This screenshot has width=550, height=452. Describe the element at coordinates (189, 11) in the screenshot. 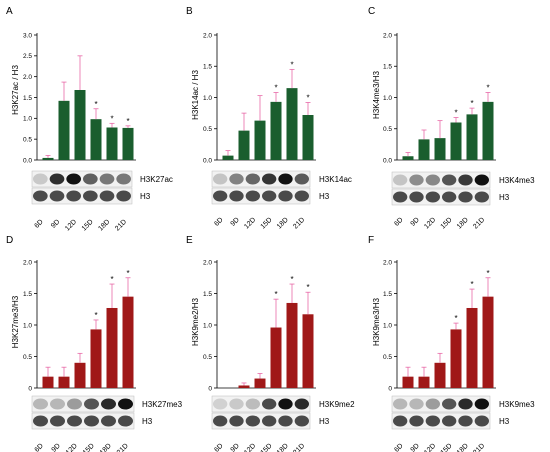

I see `panel-letter: B` at that location.